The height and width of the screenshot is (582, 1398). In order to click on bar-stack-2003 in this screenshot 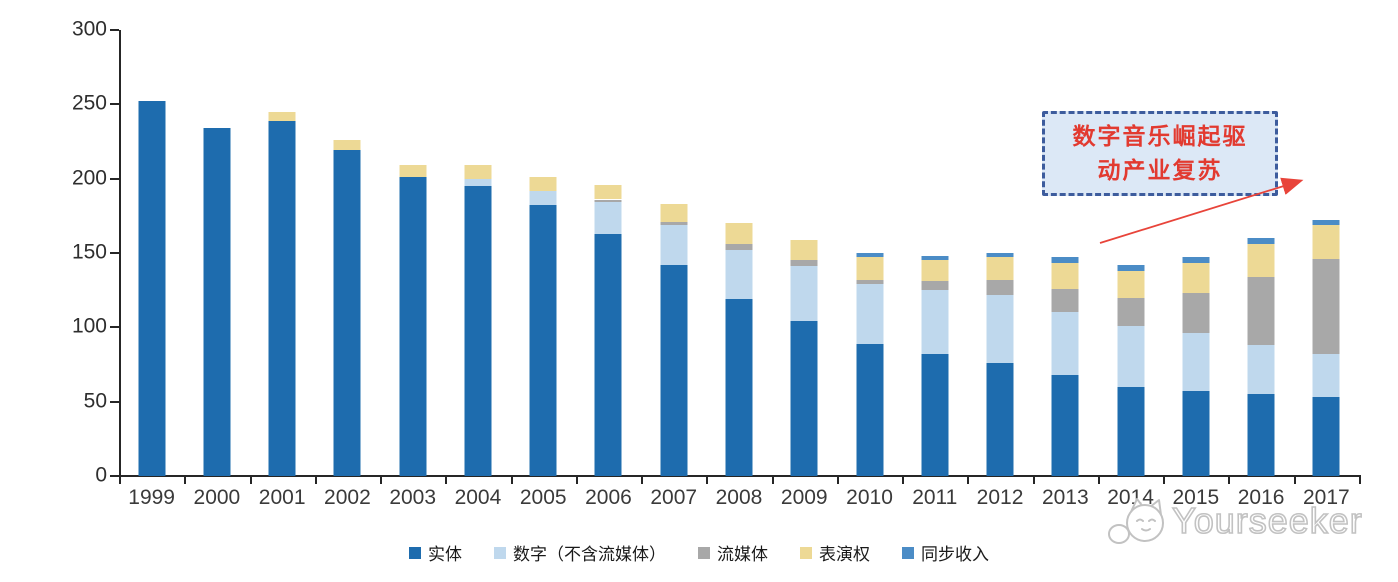, I will do `click(412, 253)`.